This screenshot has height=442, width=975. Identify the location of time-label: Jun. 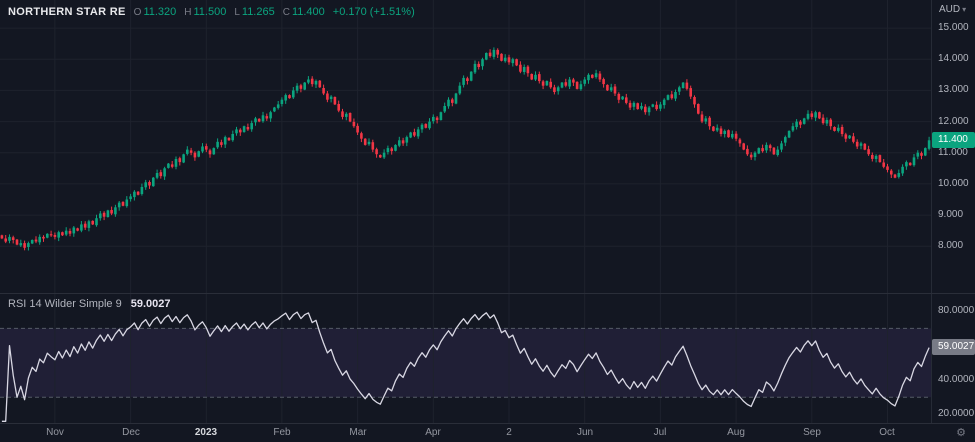
(585, 432).